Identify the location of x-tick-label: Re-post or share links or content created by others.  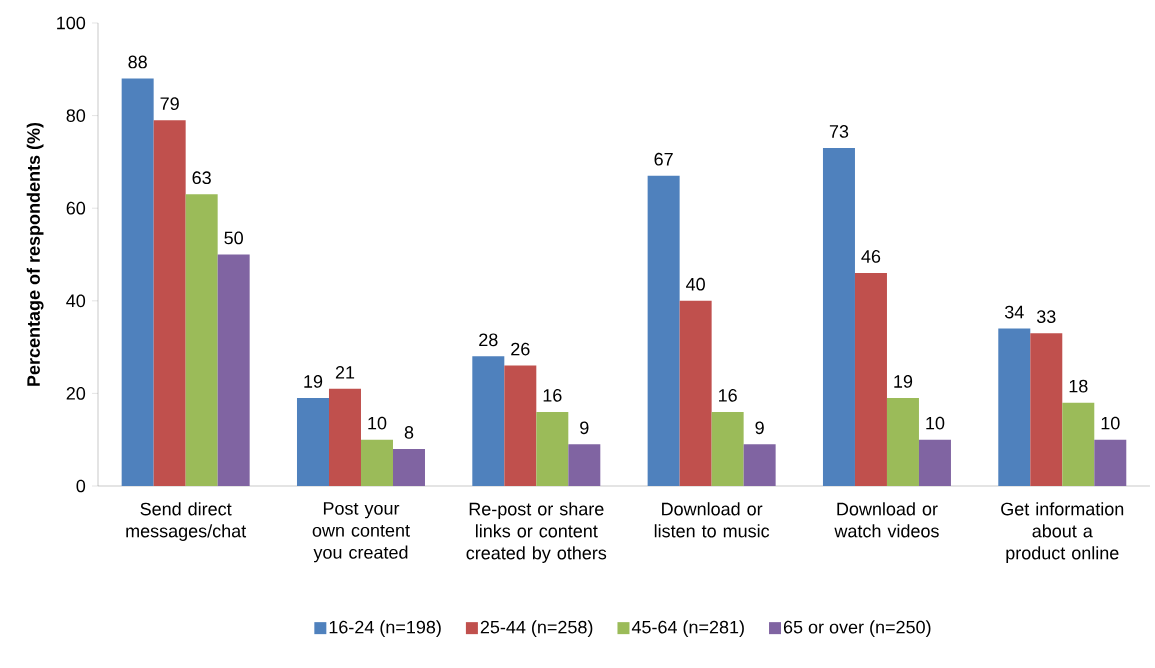
(536, 532).